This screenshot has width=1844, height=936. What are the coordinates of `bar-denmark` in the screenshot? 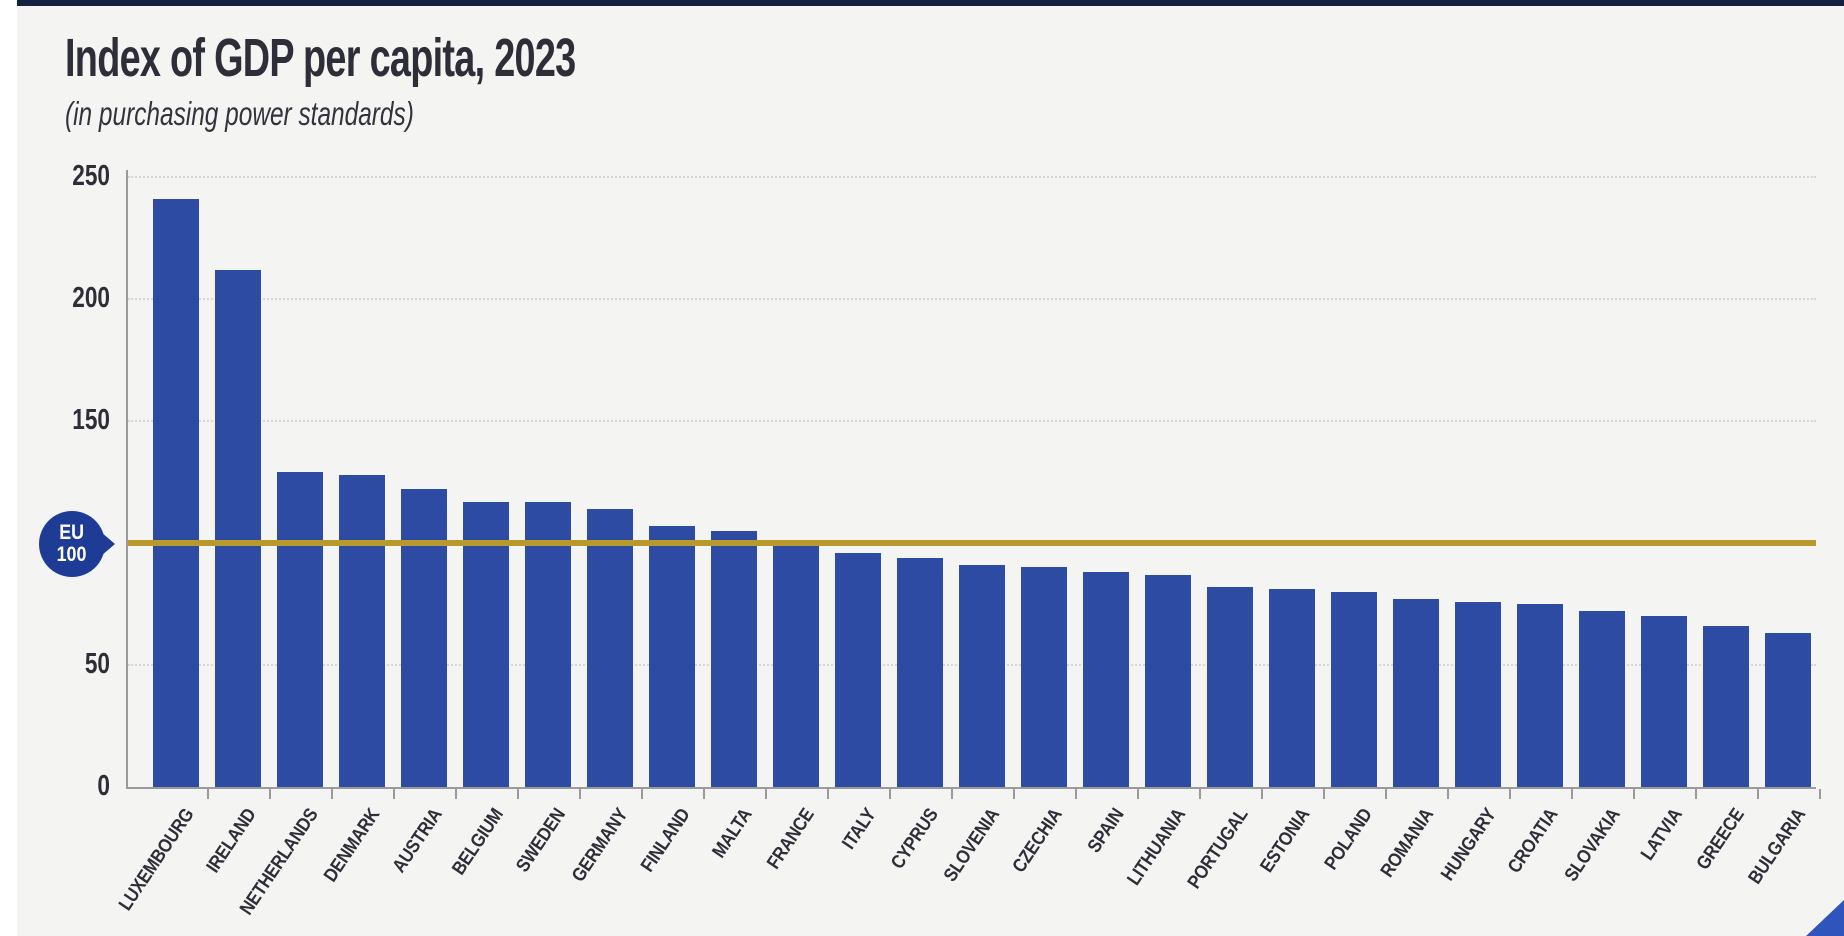 It's located at (362, 631).